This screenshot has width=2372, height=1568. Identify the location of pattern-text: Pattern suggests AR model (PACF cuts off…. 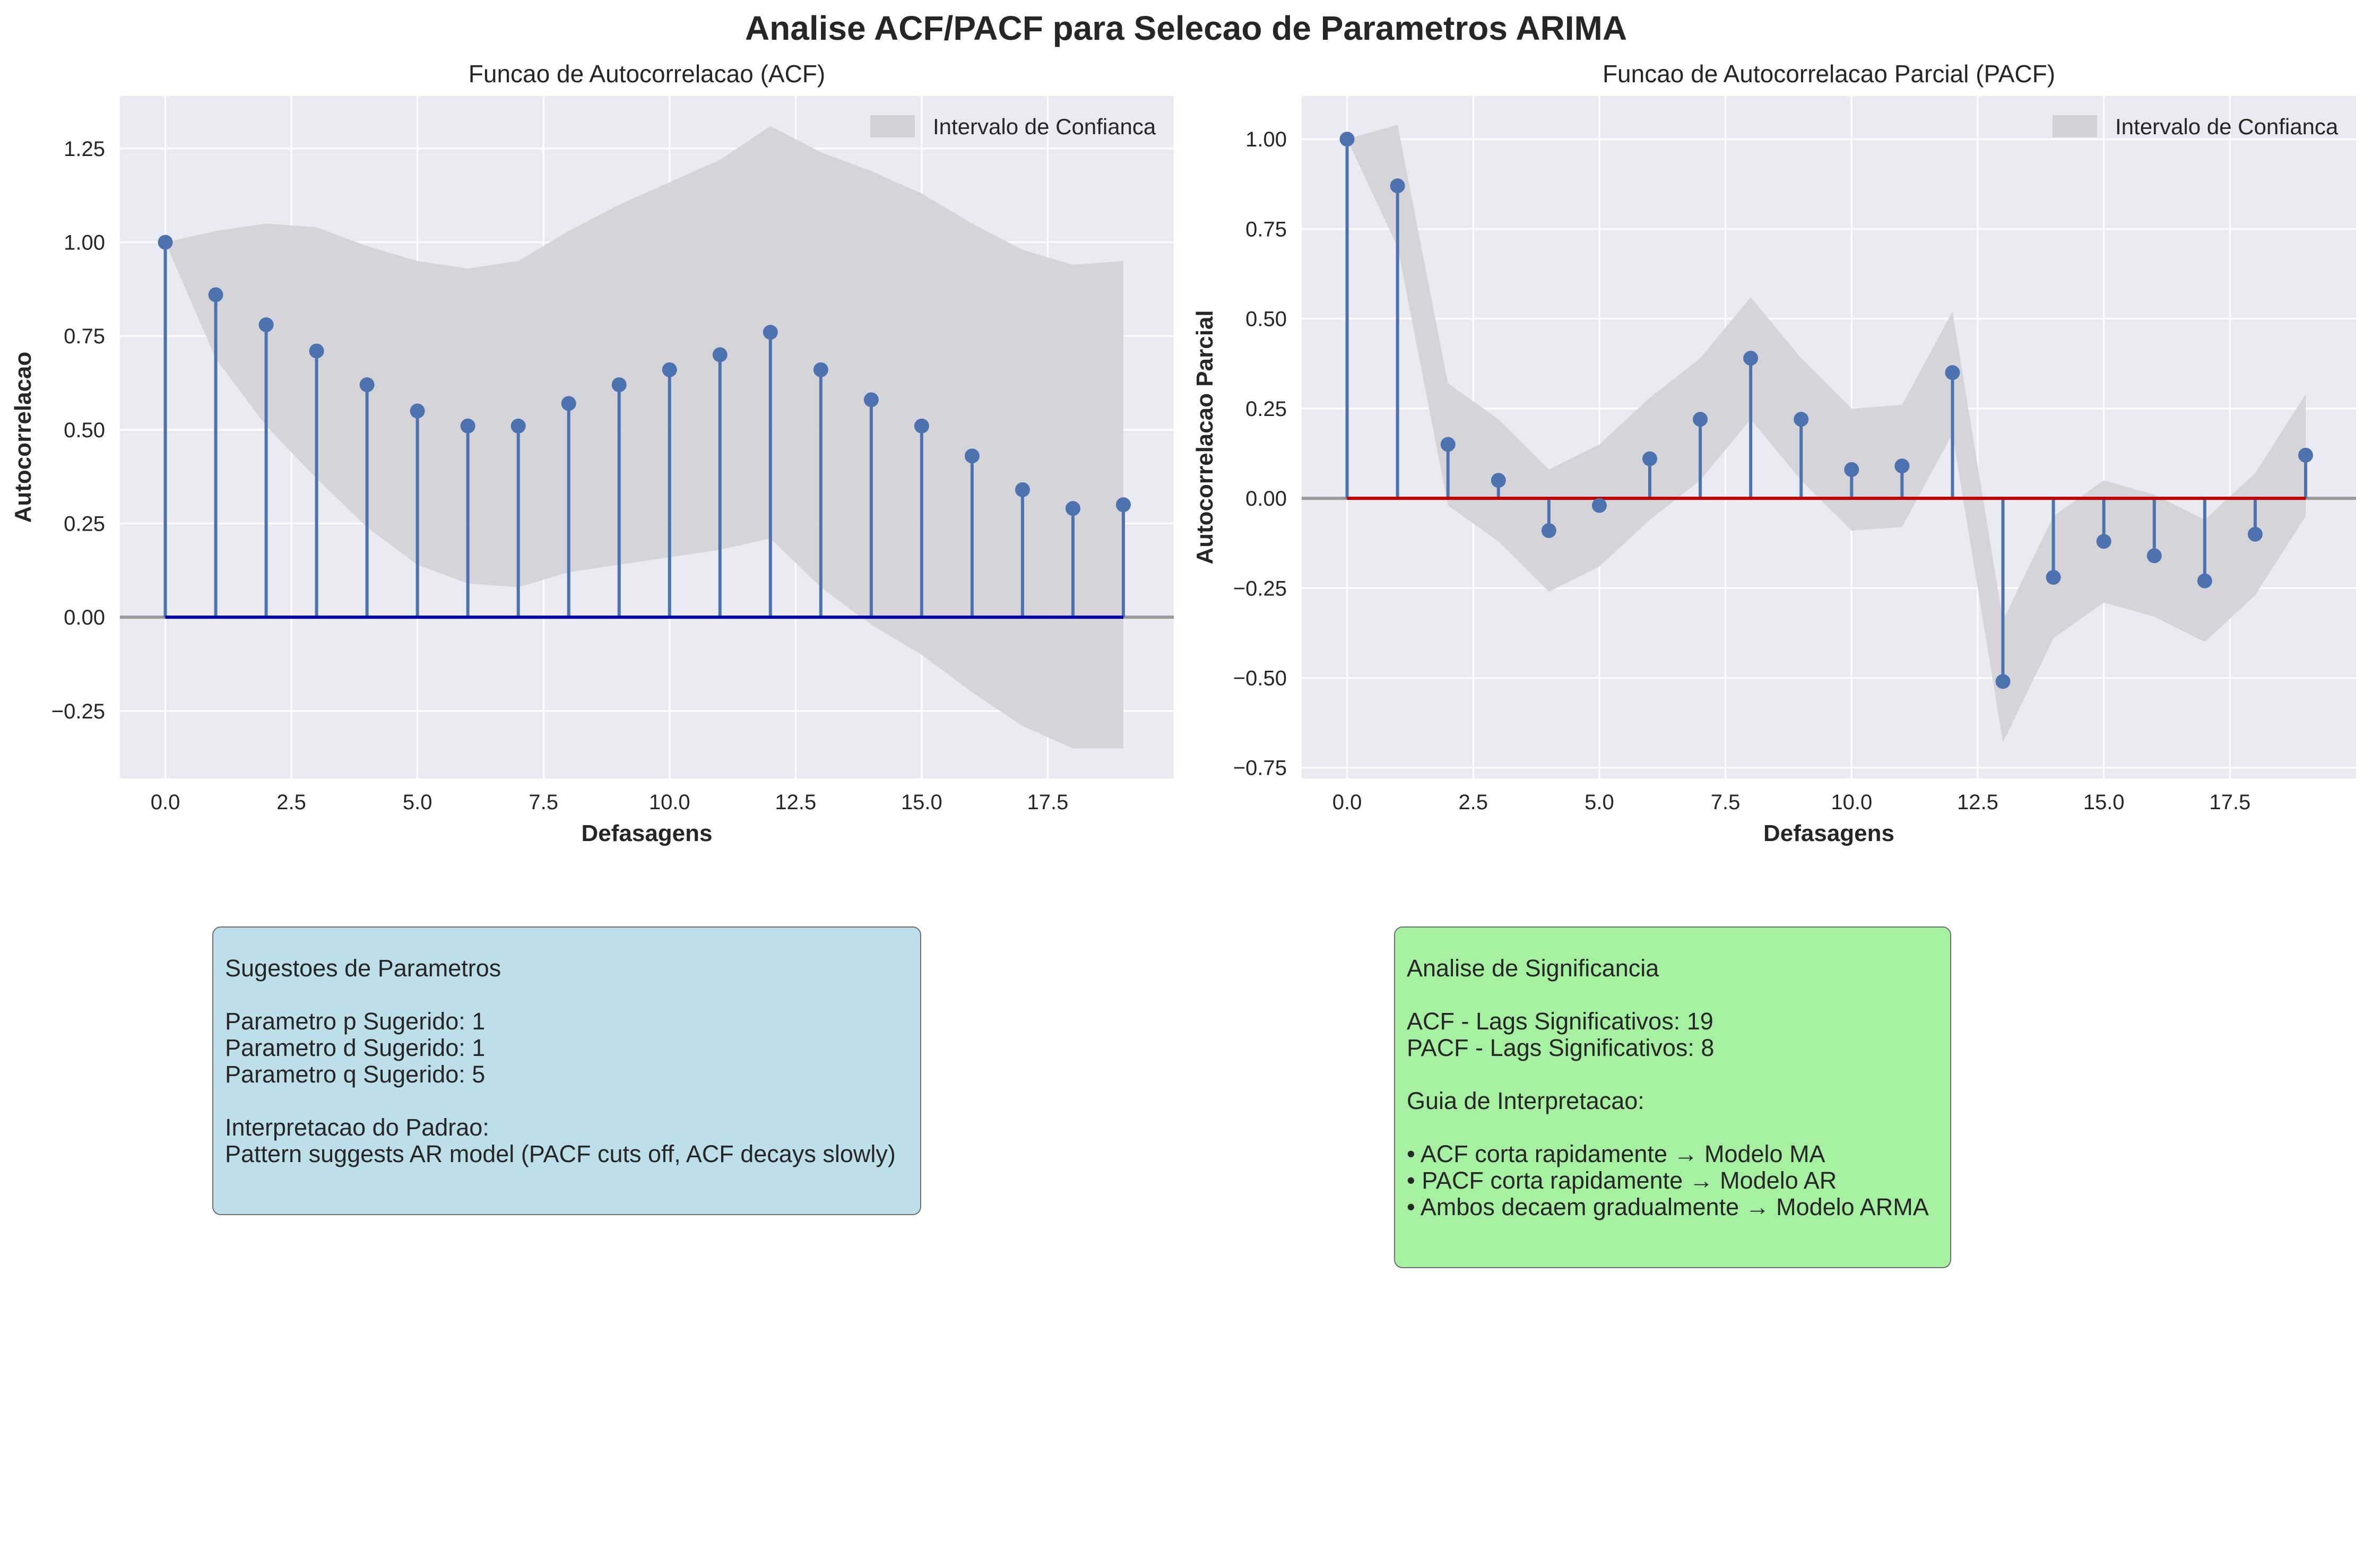
(560, 1153).